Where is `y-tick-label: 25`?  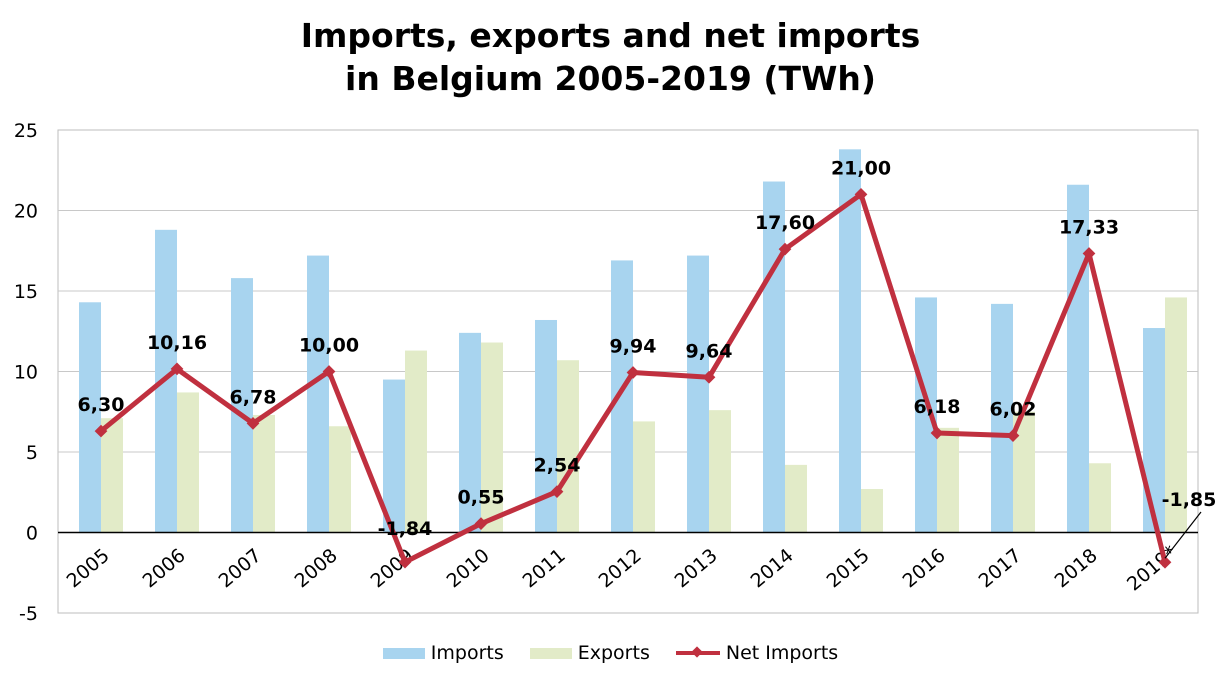
y-tick-label: 25 is located at coordinates (26, 131).